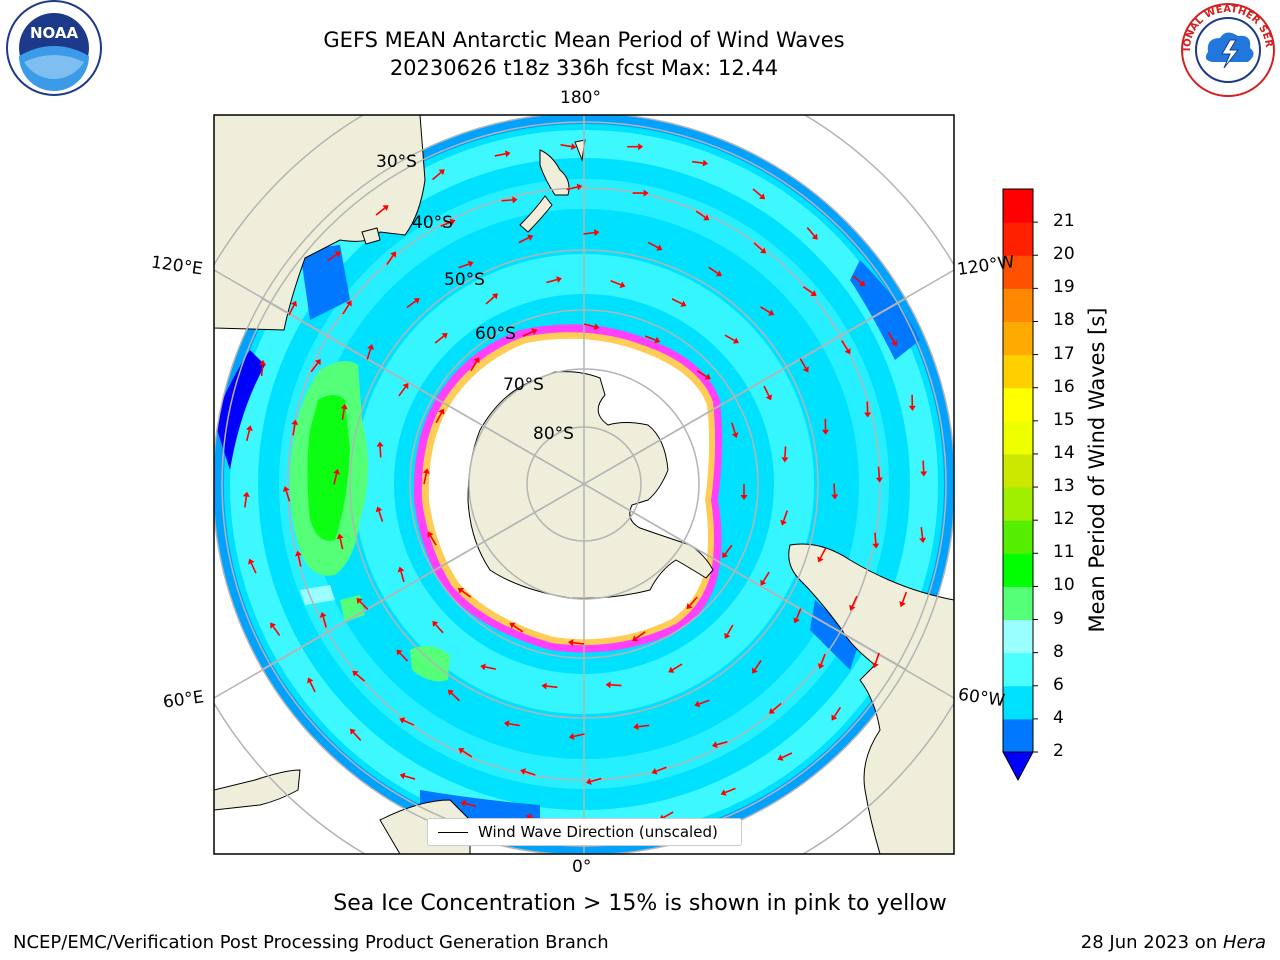 This screenshot has height=960, width=1280. Describe the element at coordinates (584, 832) in the screenshot. I see `map-legend: Wind Wave Direction (unscaled)` at that location.